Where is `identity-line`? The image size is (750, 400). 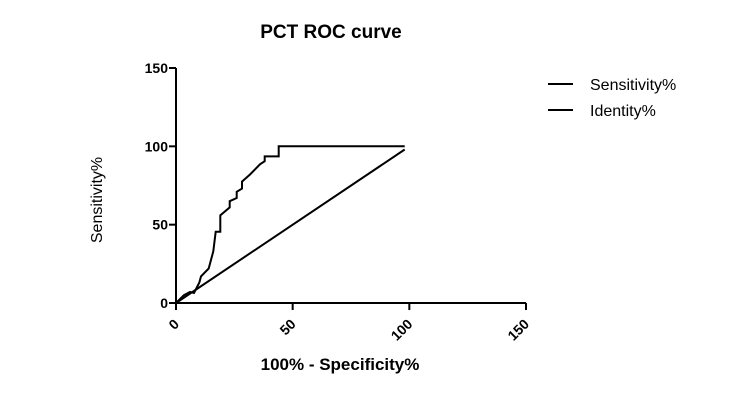
identity-line is located at coordinates (290, 226).